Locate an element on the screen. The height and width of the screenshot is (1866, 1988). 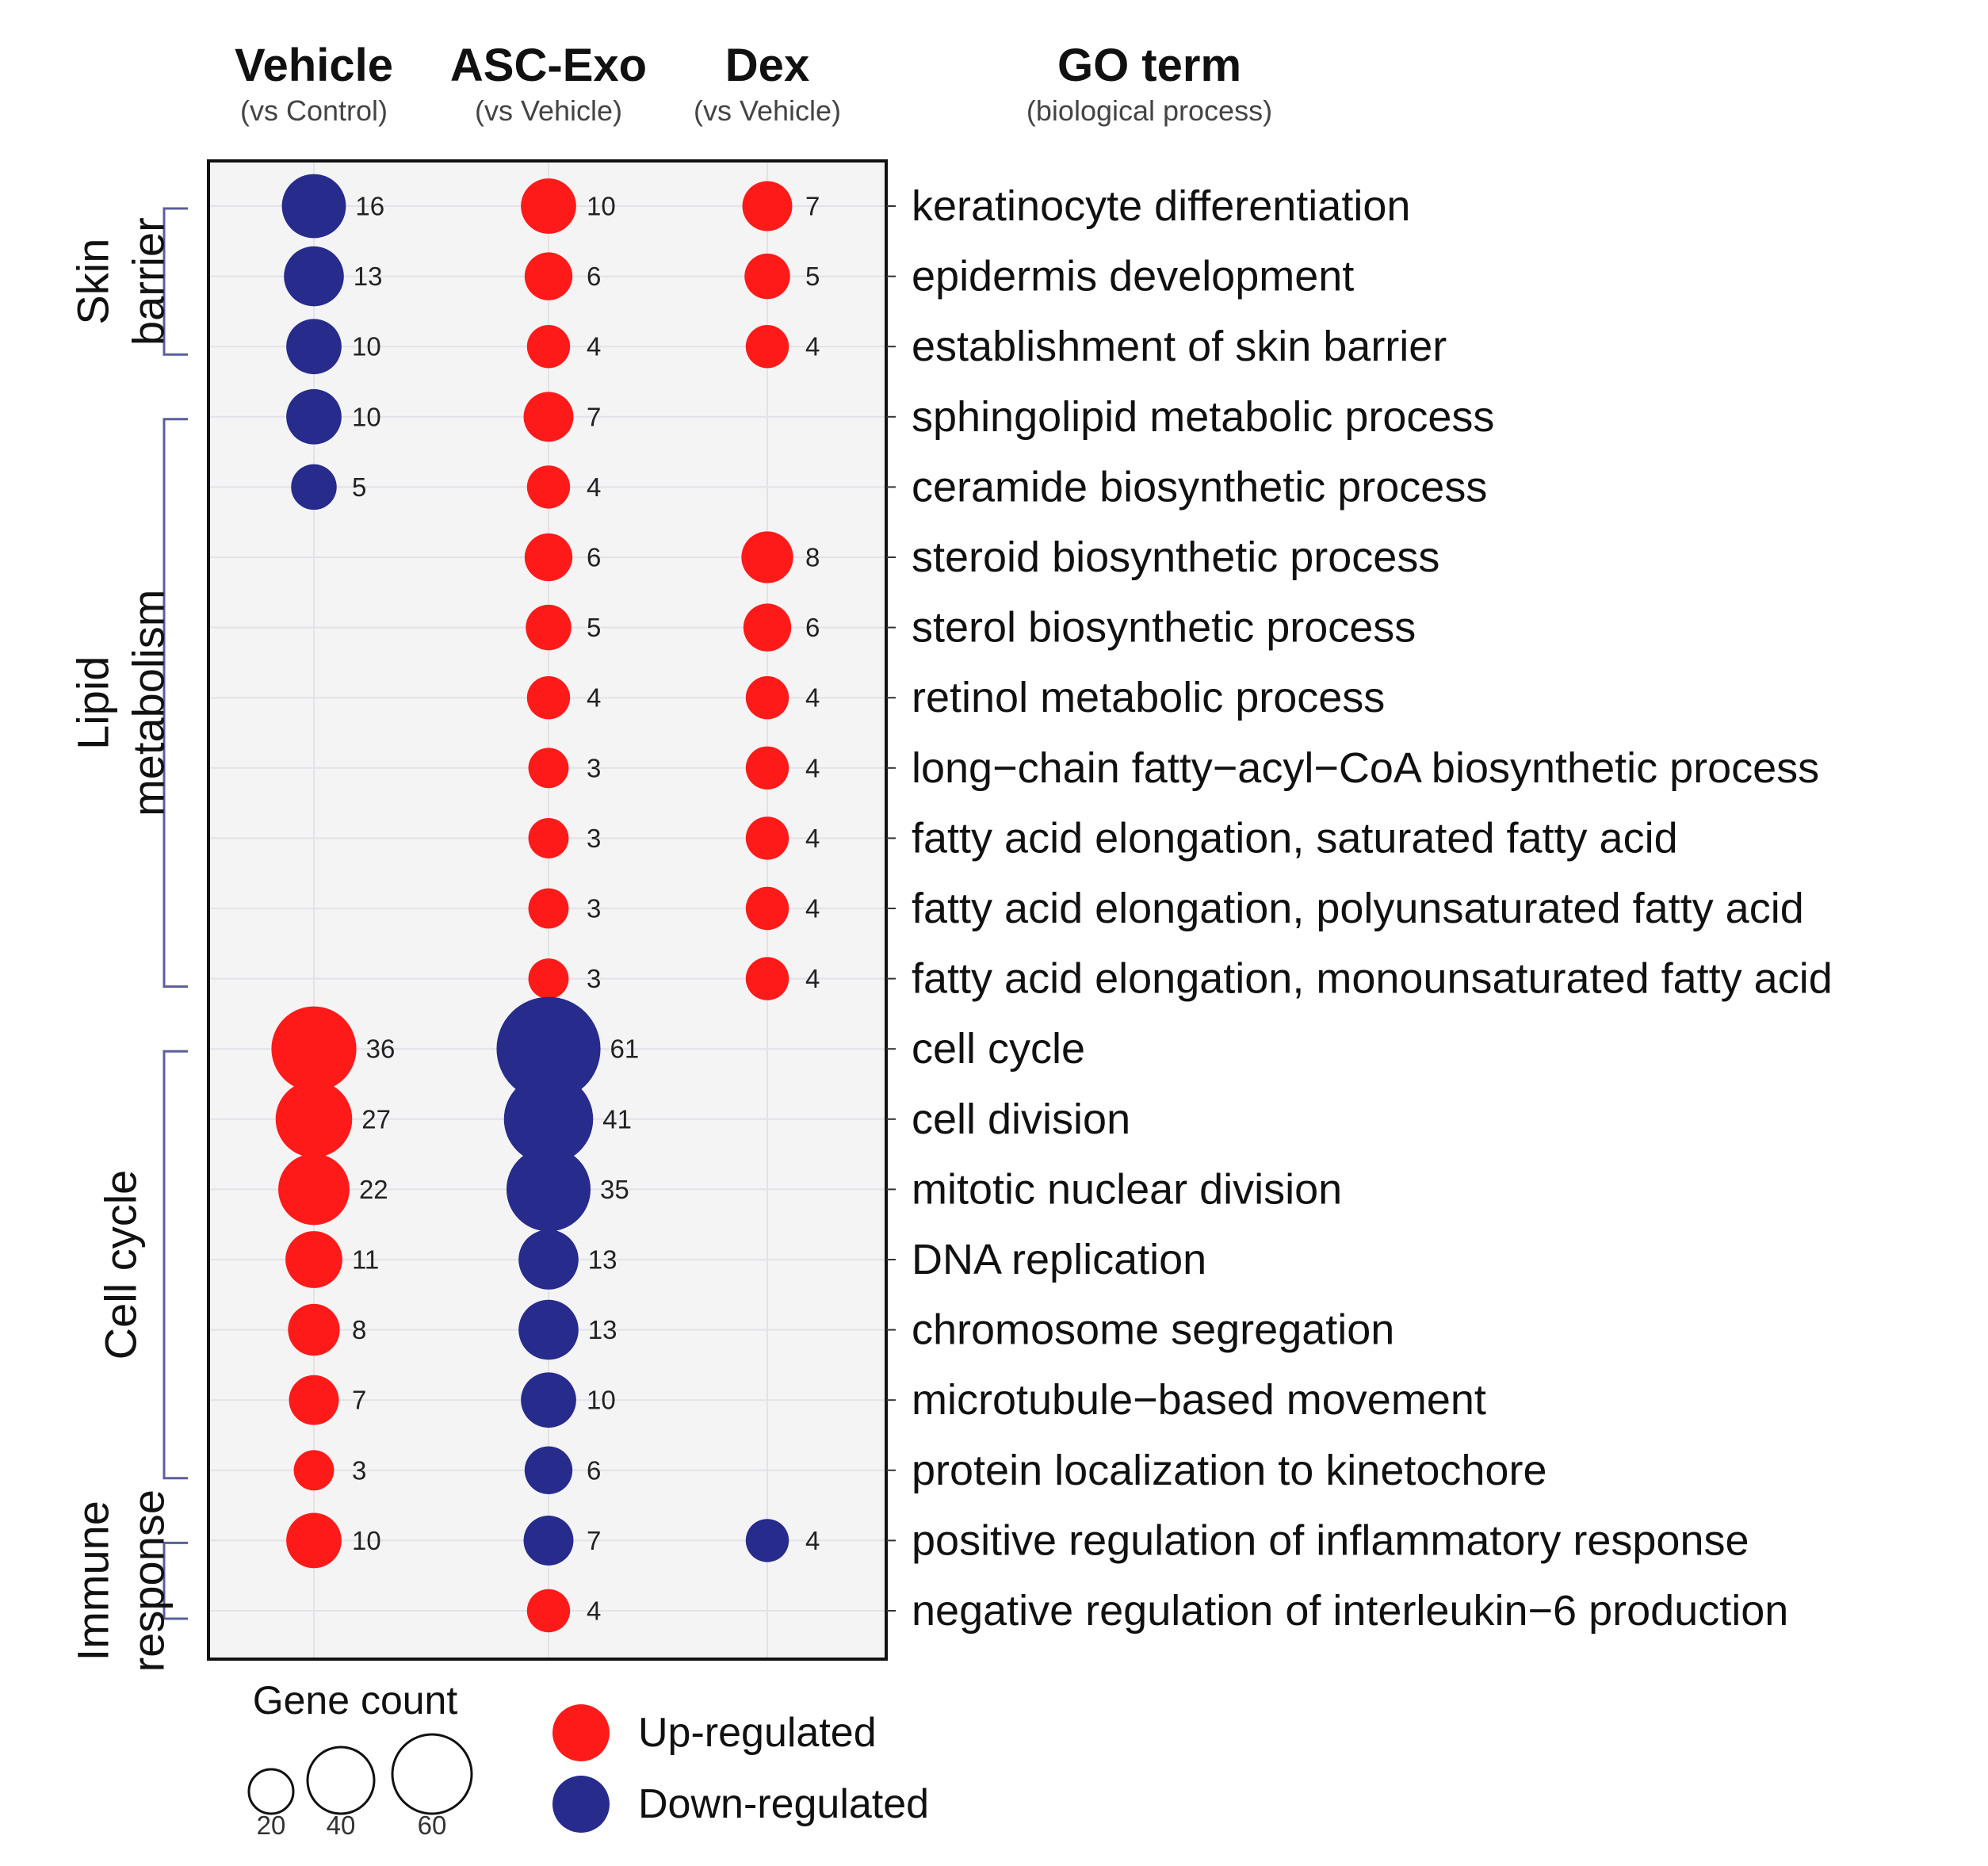
group-label: Cell cycle is located at coordinates (121, 1265).